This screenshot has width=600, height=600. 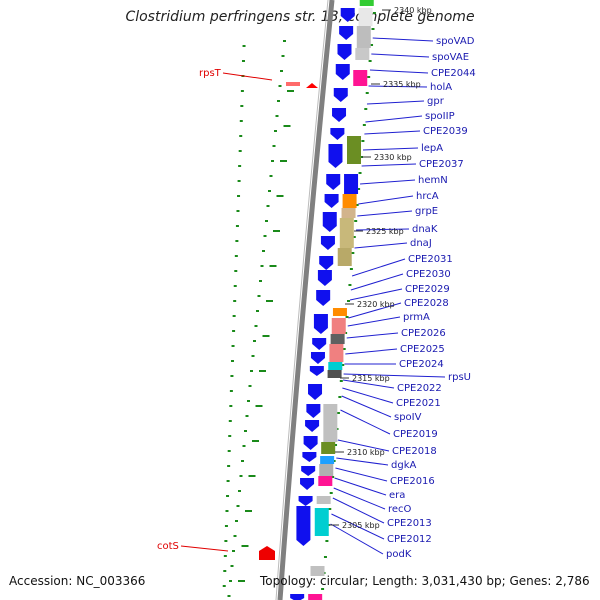 What do you see at coordinates (432, 148) in the screenshot?
I see `gene-label-lepa: lepA` at bounding box center [432, 148].